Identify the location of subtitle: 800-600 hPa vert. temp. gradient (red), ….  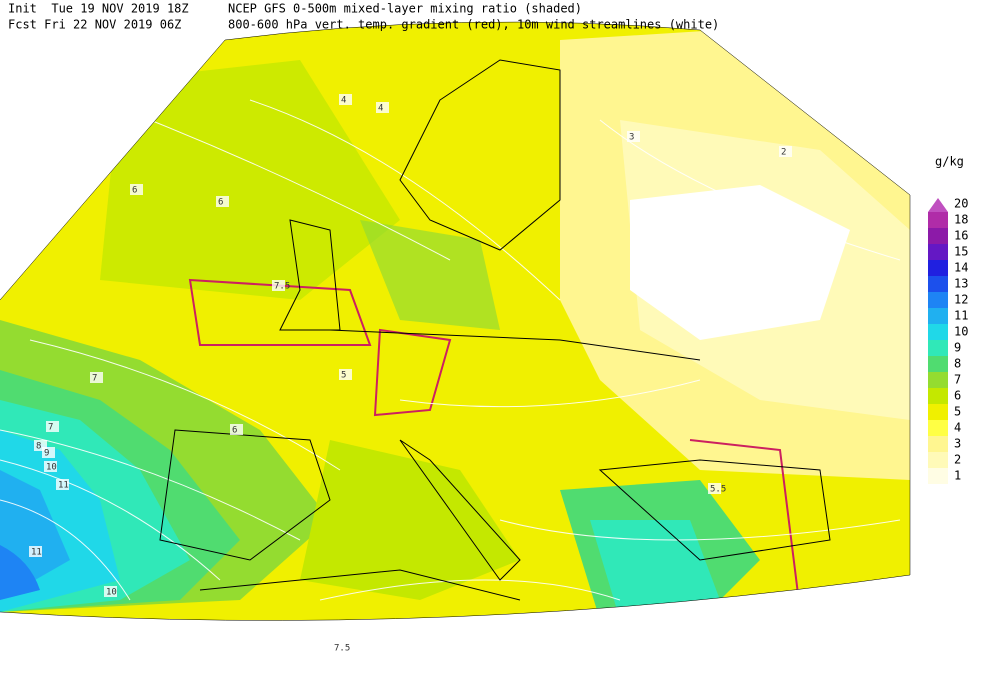
(473, 25).